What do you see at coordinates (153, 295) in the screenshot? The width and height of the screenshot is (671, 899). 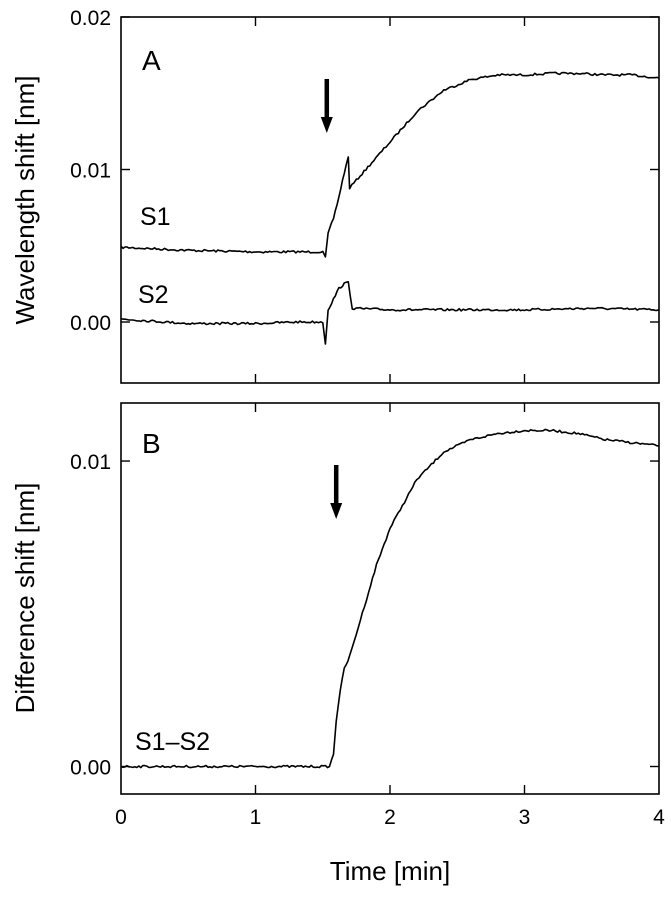 I see `series-label-s2: S2` at bounding box center [153, 295].